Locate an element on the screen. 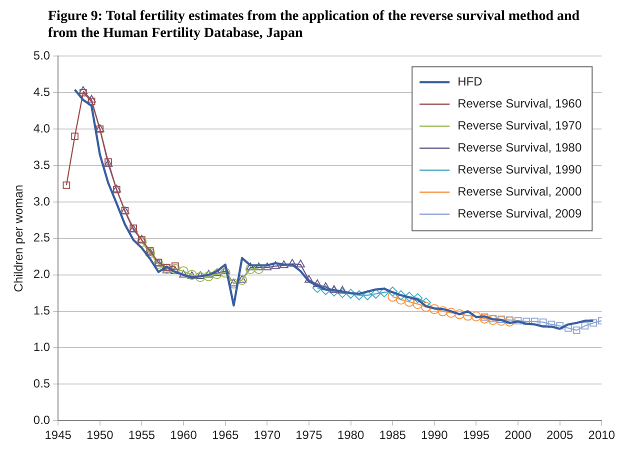  y-tick-label: 2.0 is located at coordinates (41, 274).